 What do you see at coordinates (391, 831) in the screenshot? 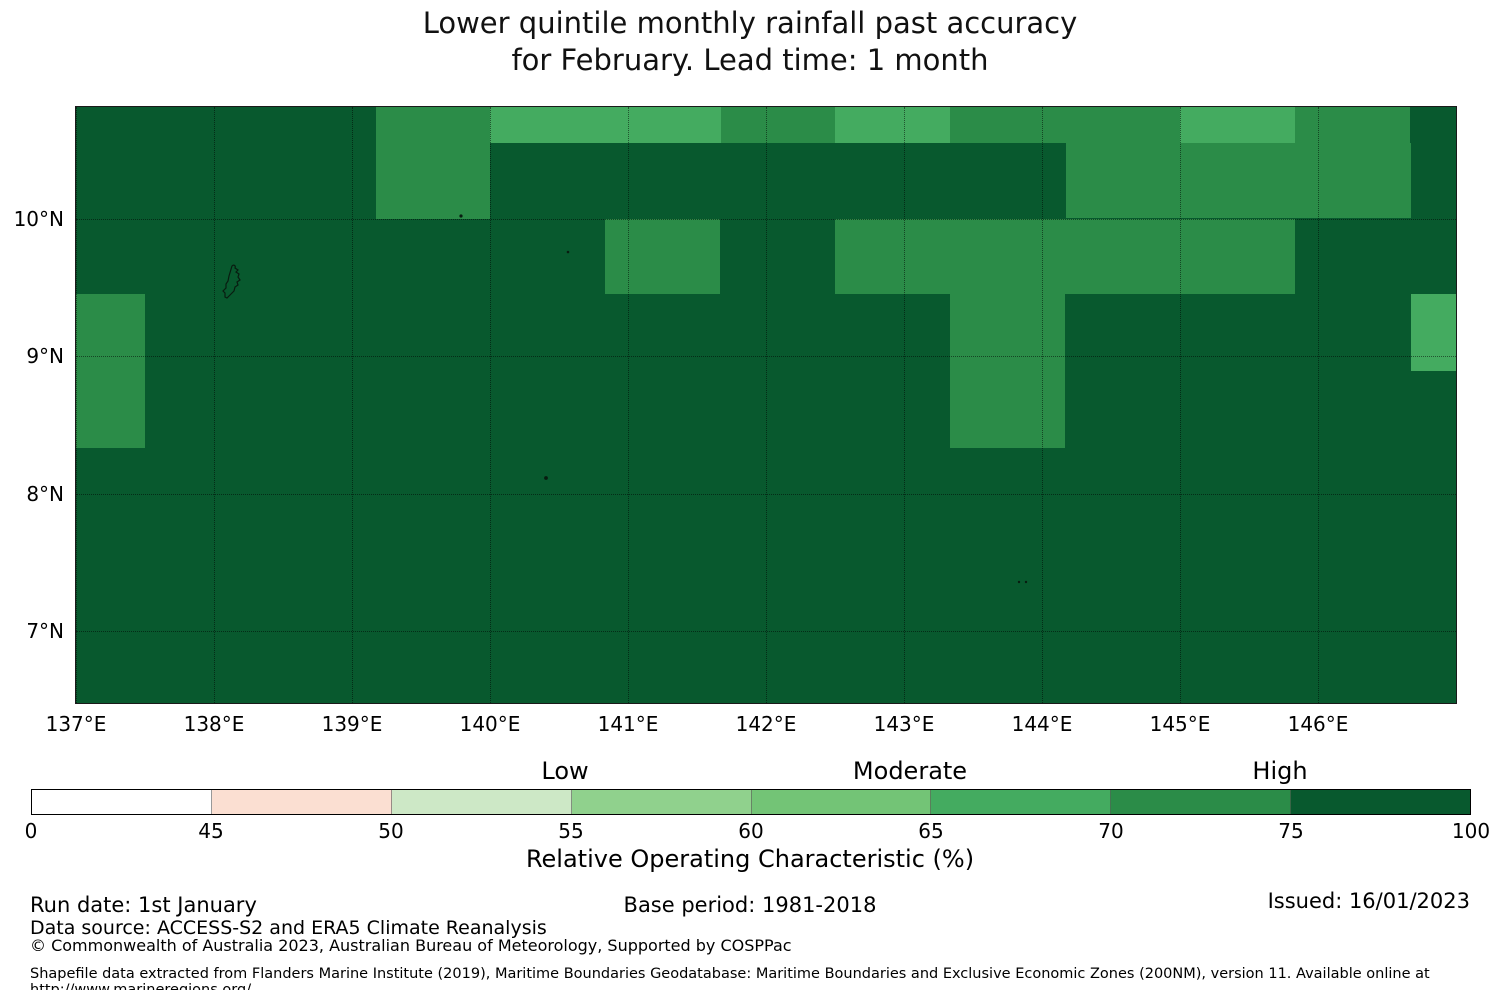
I see `colorbar-tick-label: 50` at bounding box center [391, 831].